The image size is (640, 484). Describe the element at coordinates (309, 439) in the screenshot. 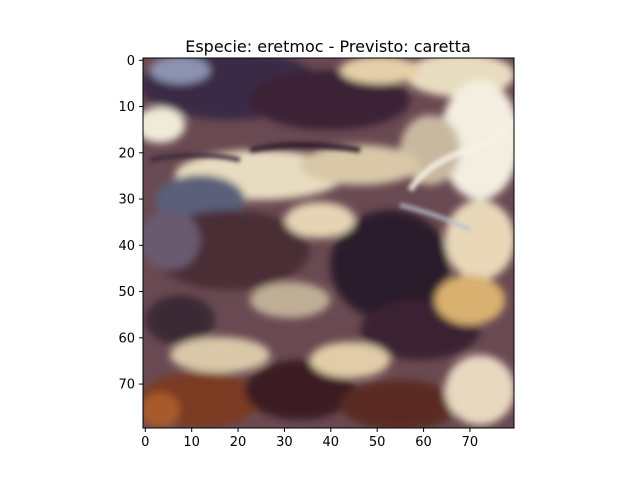

I see `x-axis-ticks: 0 10 20 30 40 50 60 70` at that location.